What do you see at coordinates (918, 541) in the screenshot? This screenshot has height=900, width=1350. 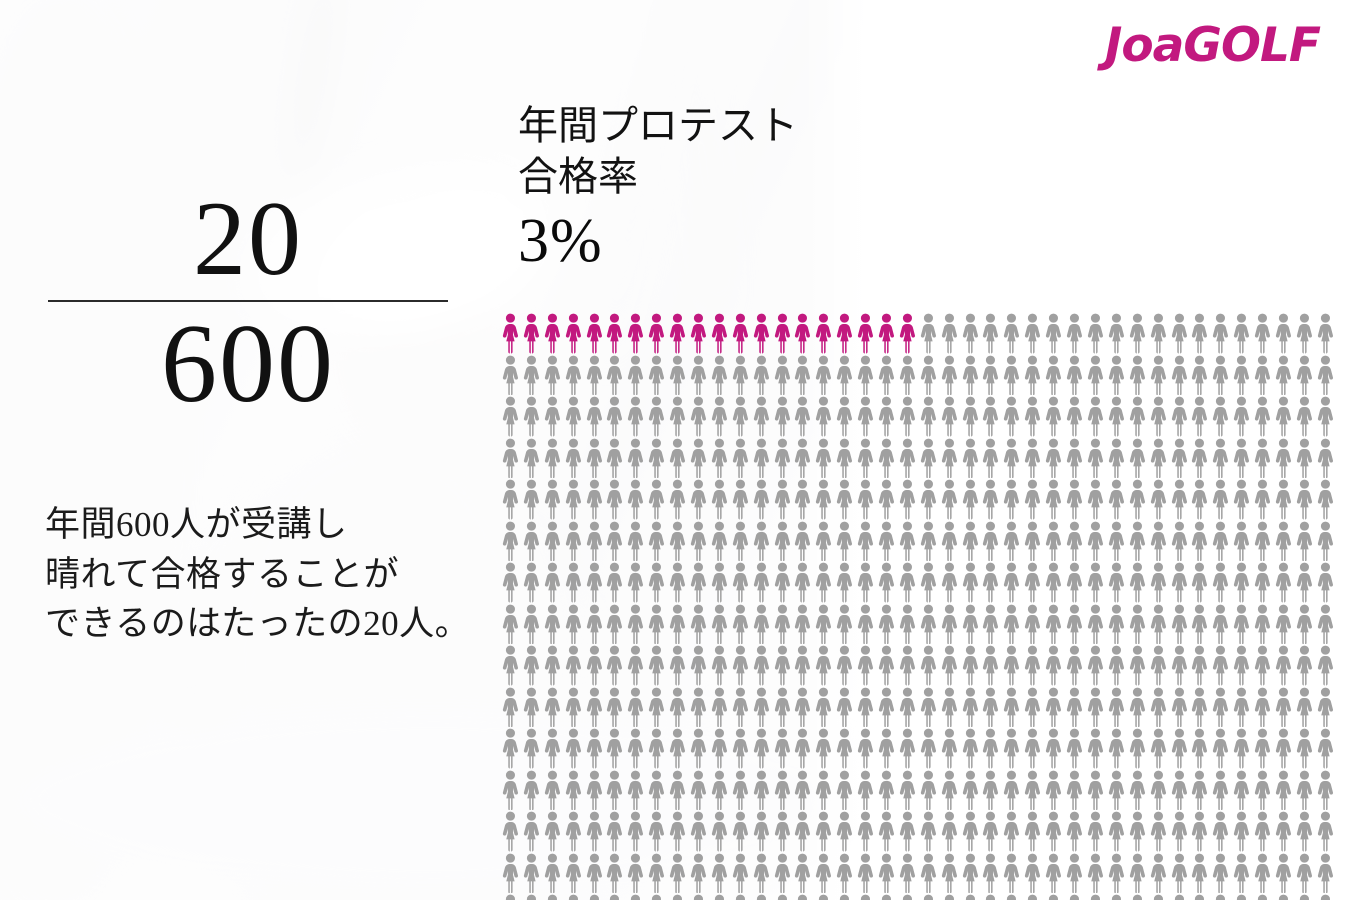 I see `pictogram-row` at bounding box center [918, 541].